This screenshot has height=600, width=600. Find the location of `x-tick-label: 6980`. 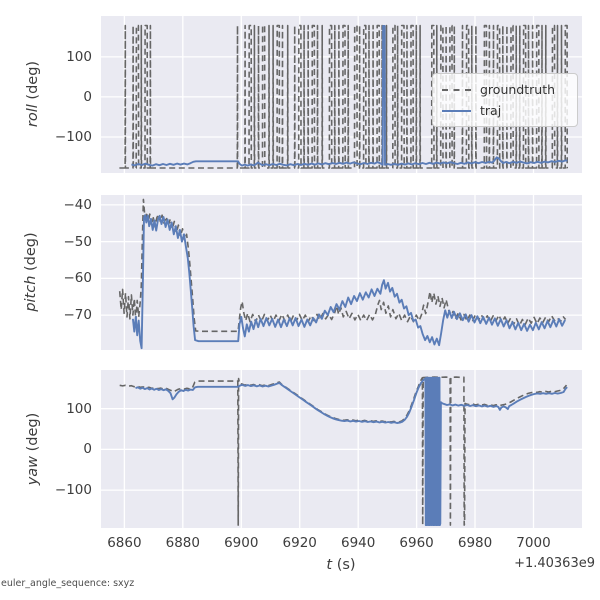

x-tick-label: 6980 is located at coordinates (475, 543).